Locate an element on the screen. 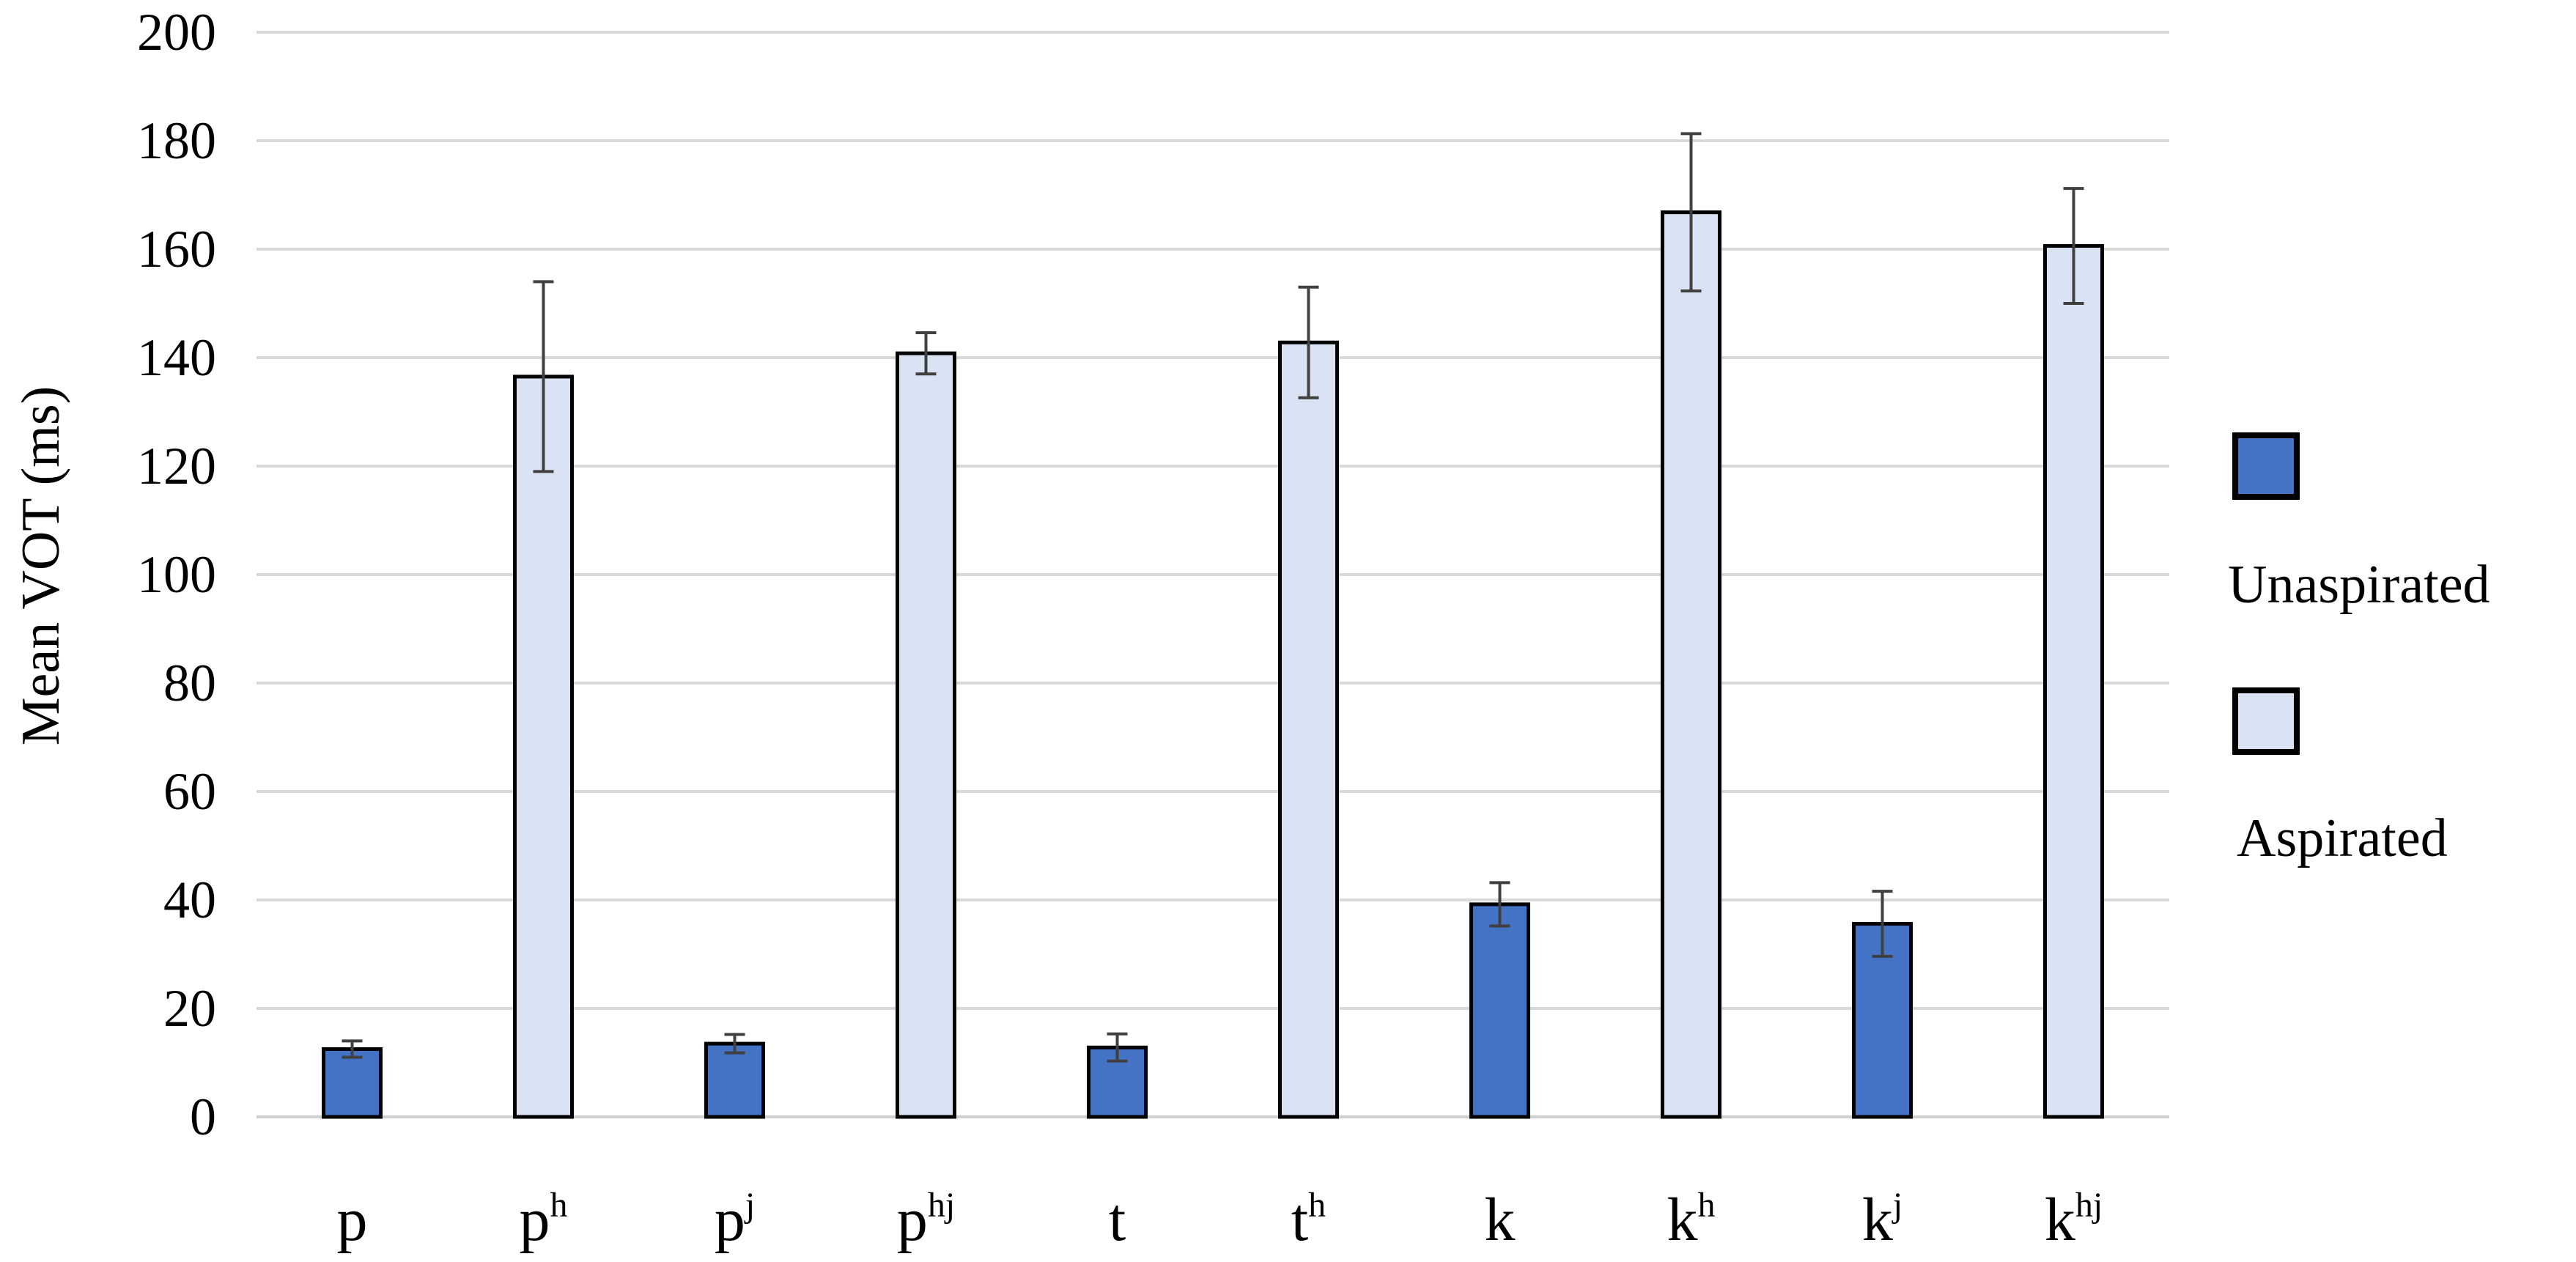 This screenshot has width=2576, height=1262. x-tick-label: p is located at coordinates (352, 1220).